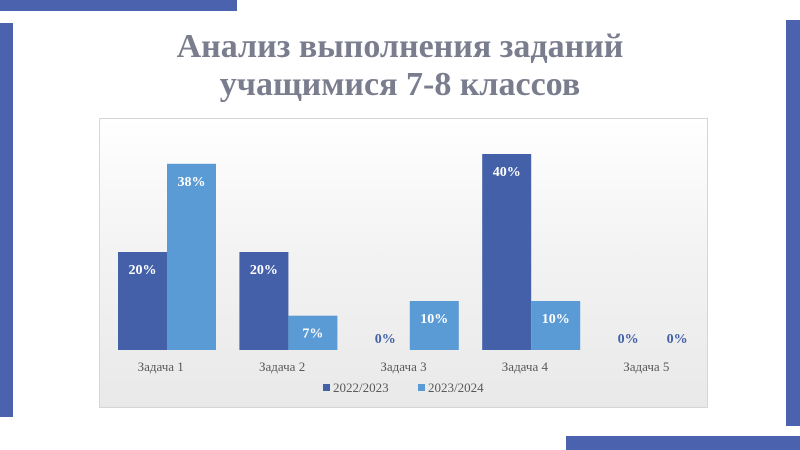 This screenshot has height=450, width=800. Describe the element at coordinates (628, 339) in the screenshot. I see `data-label-1-5: 0%` at that location.